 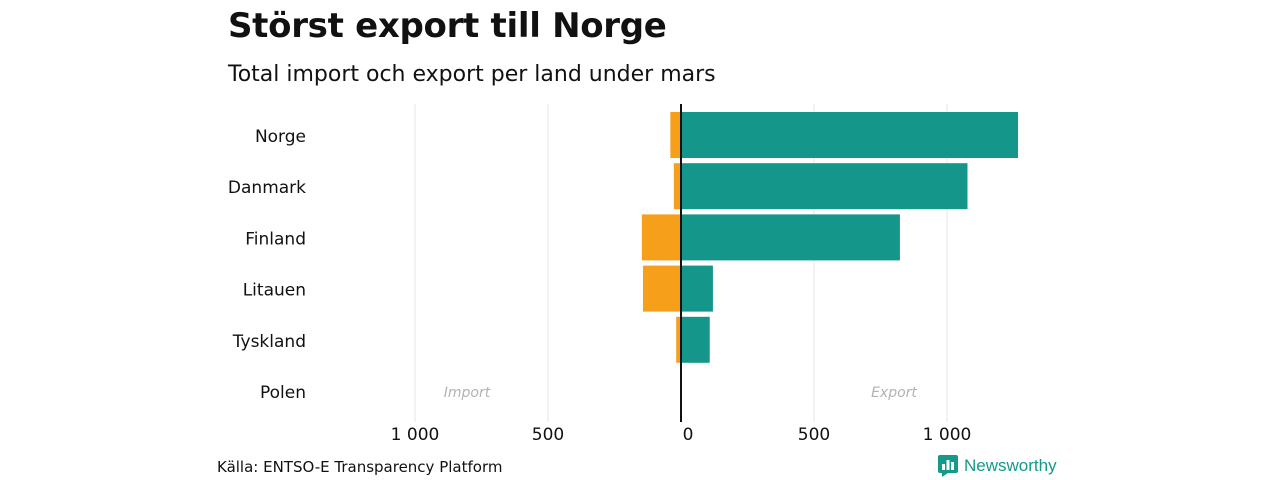 I want to click on brand-name: Newsworthy, so click(x=1010, y=465).